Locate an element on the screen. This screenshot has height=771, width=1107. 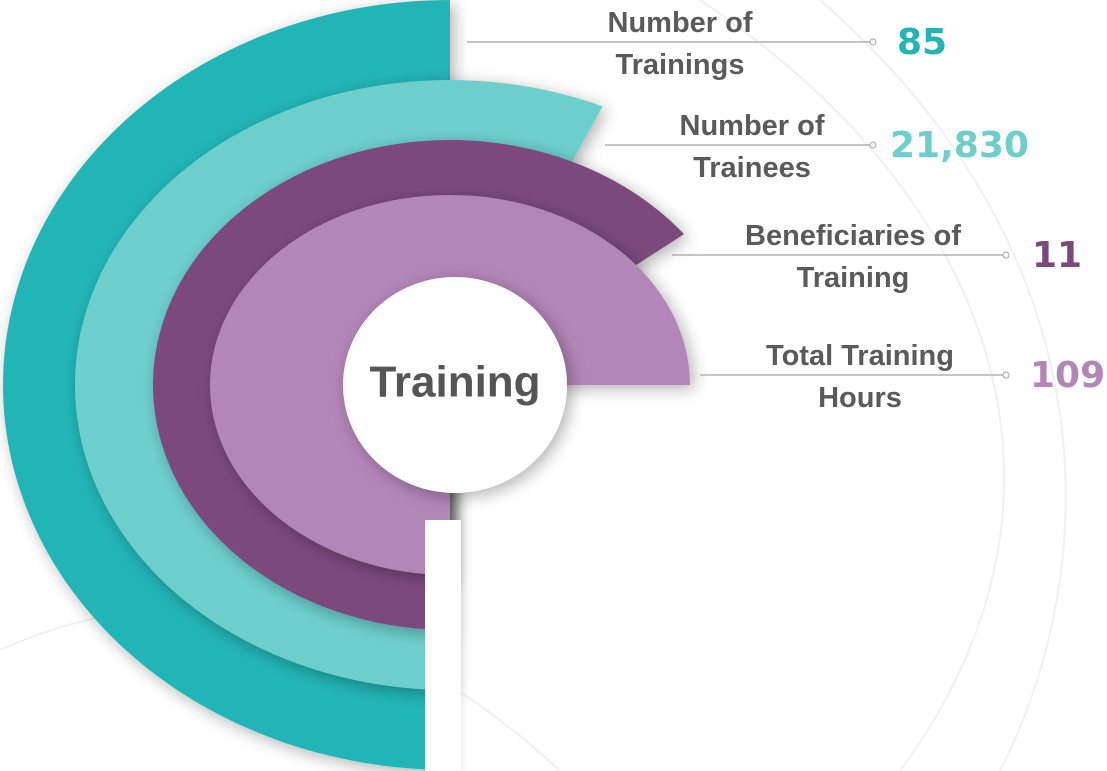
item-label: Total Training is located at coordinates (860, 356).